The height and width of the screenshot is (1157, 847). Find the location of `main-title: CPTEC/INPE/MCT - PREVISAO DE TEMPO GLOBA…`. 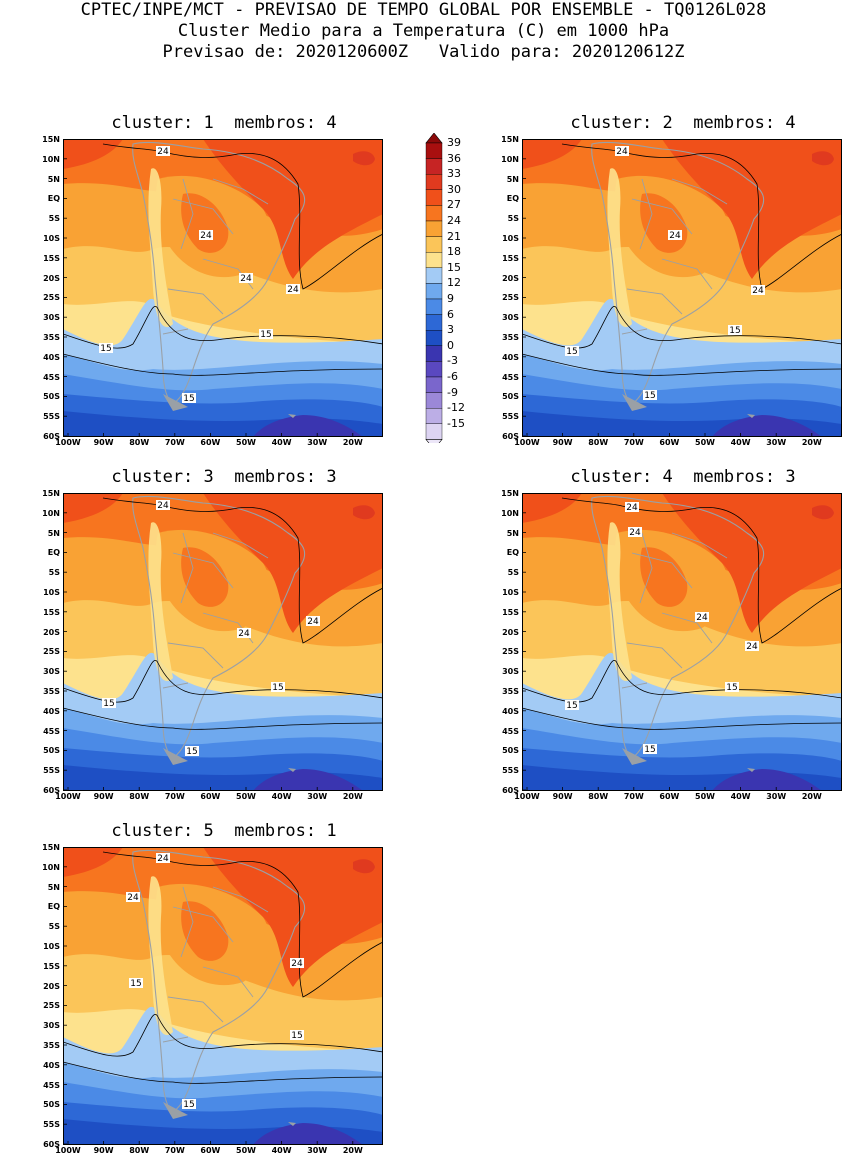

main-title: CPTEC/INPE/MCT - PREVISAO DE TEMPO GLOBA… is located at coordinates (423, 10).